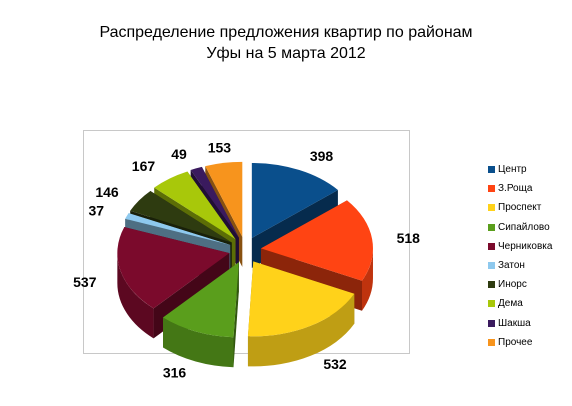 The width and height of the screenshot is (572, 406). I want to click on data-label: 49, so click(179, 154).